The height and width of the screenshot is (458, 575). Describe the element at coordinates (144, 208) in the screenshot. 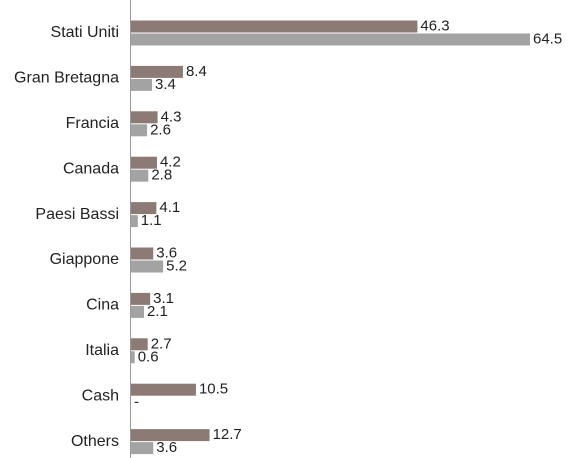

I see `bar-series-1-paesi-bassi` at that location.